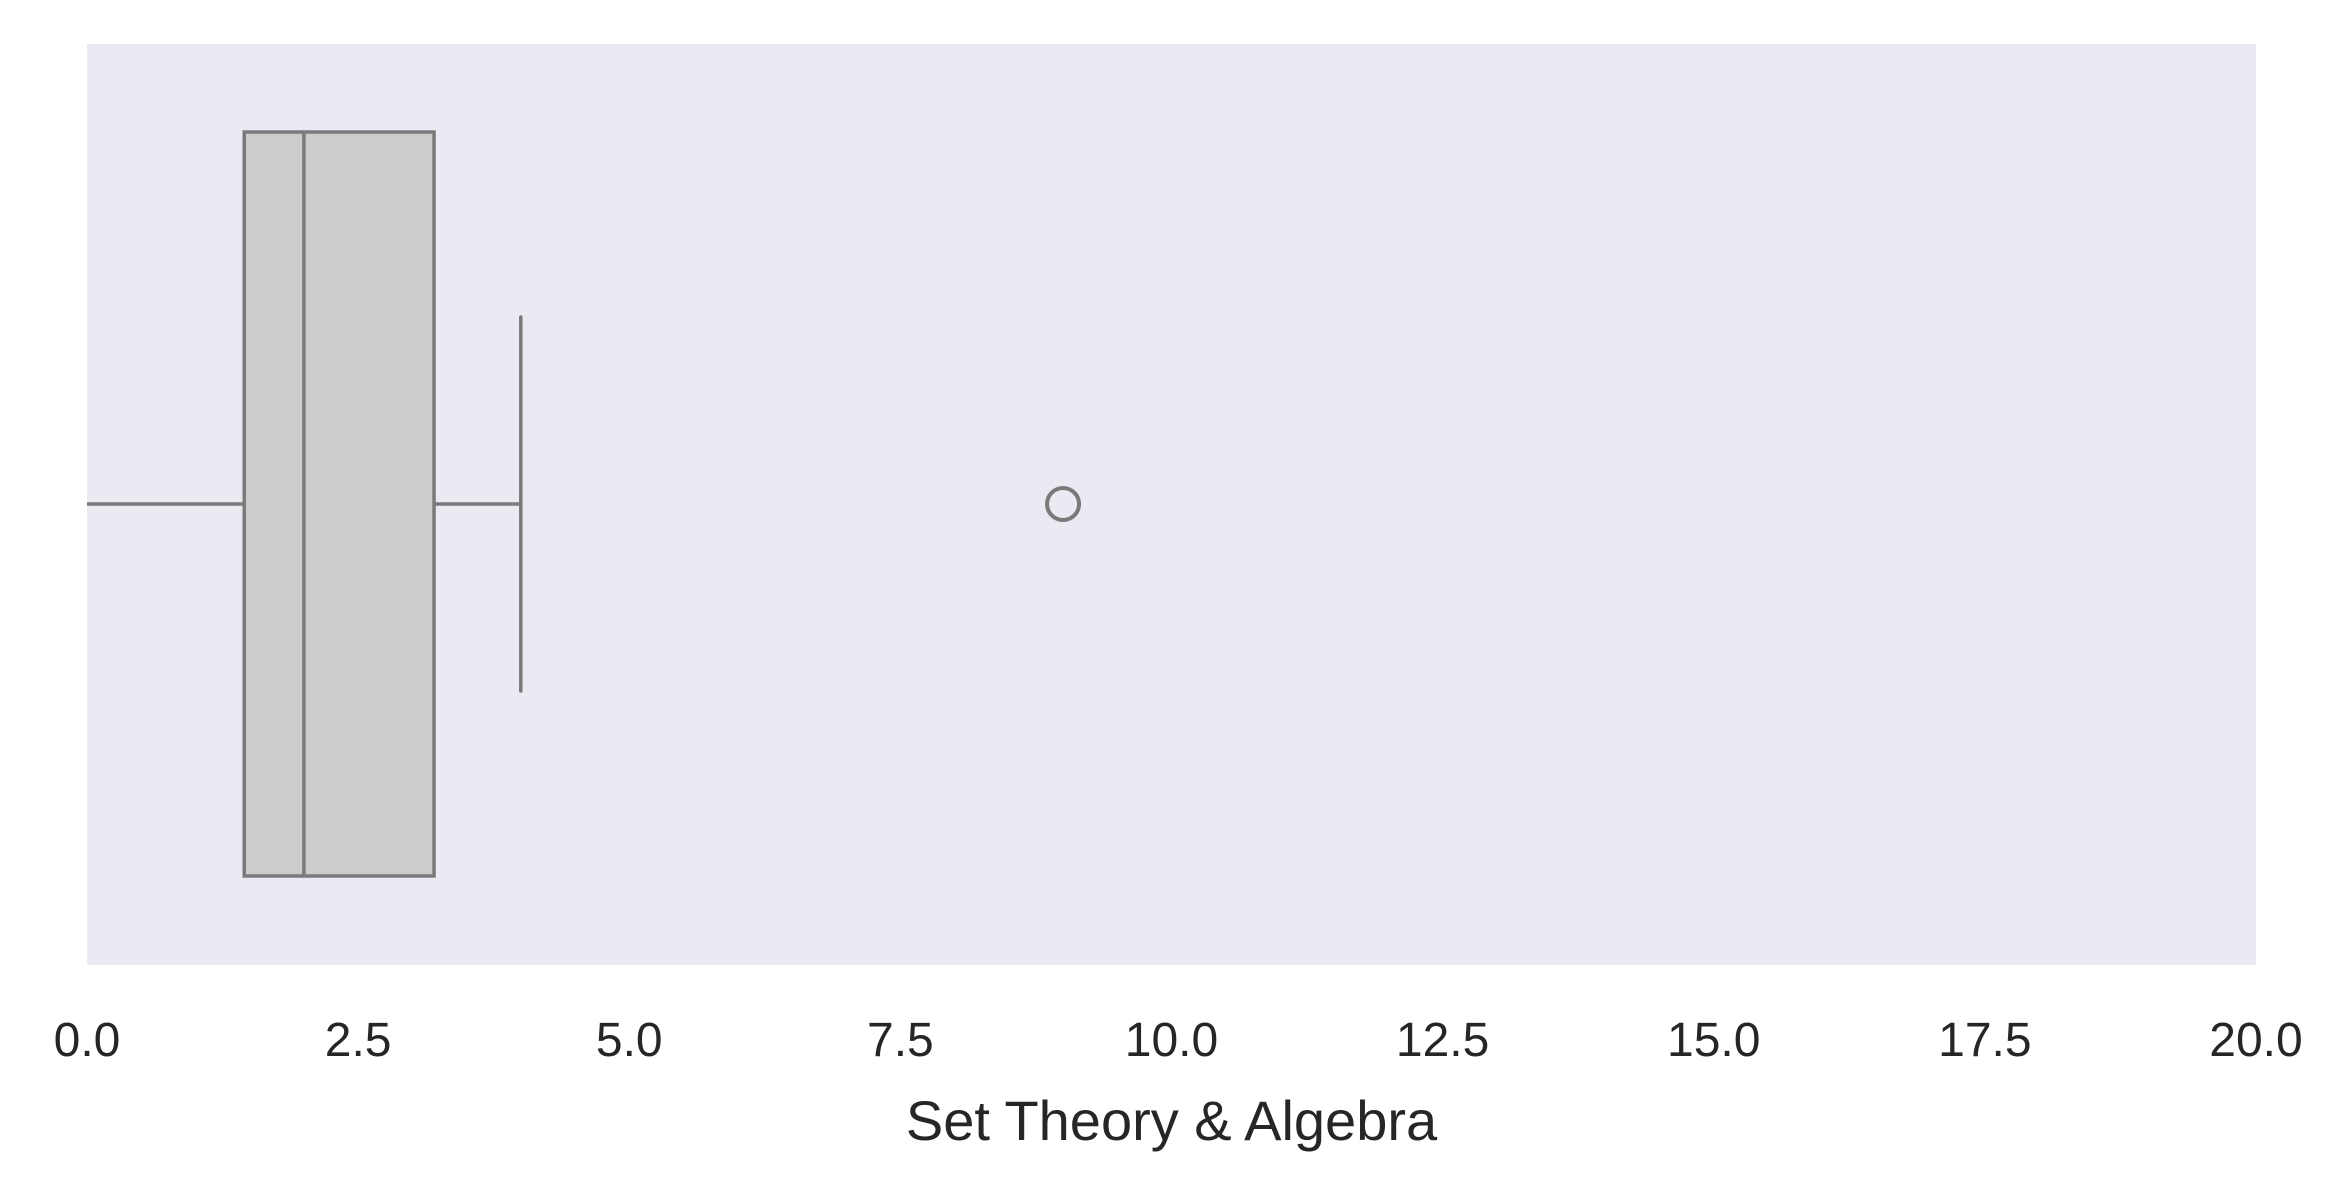  Describe the element at coordinates (358, 1040) in the screenshot. I see `x-tick-label: 2.5` at that location.